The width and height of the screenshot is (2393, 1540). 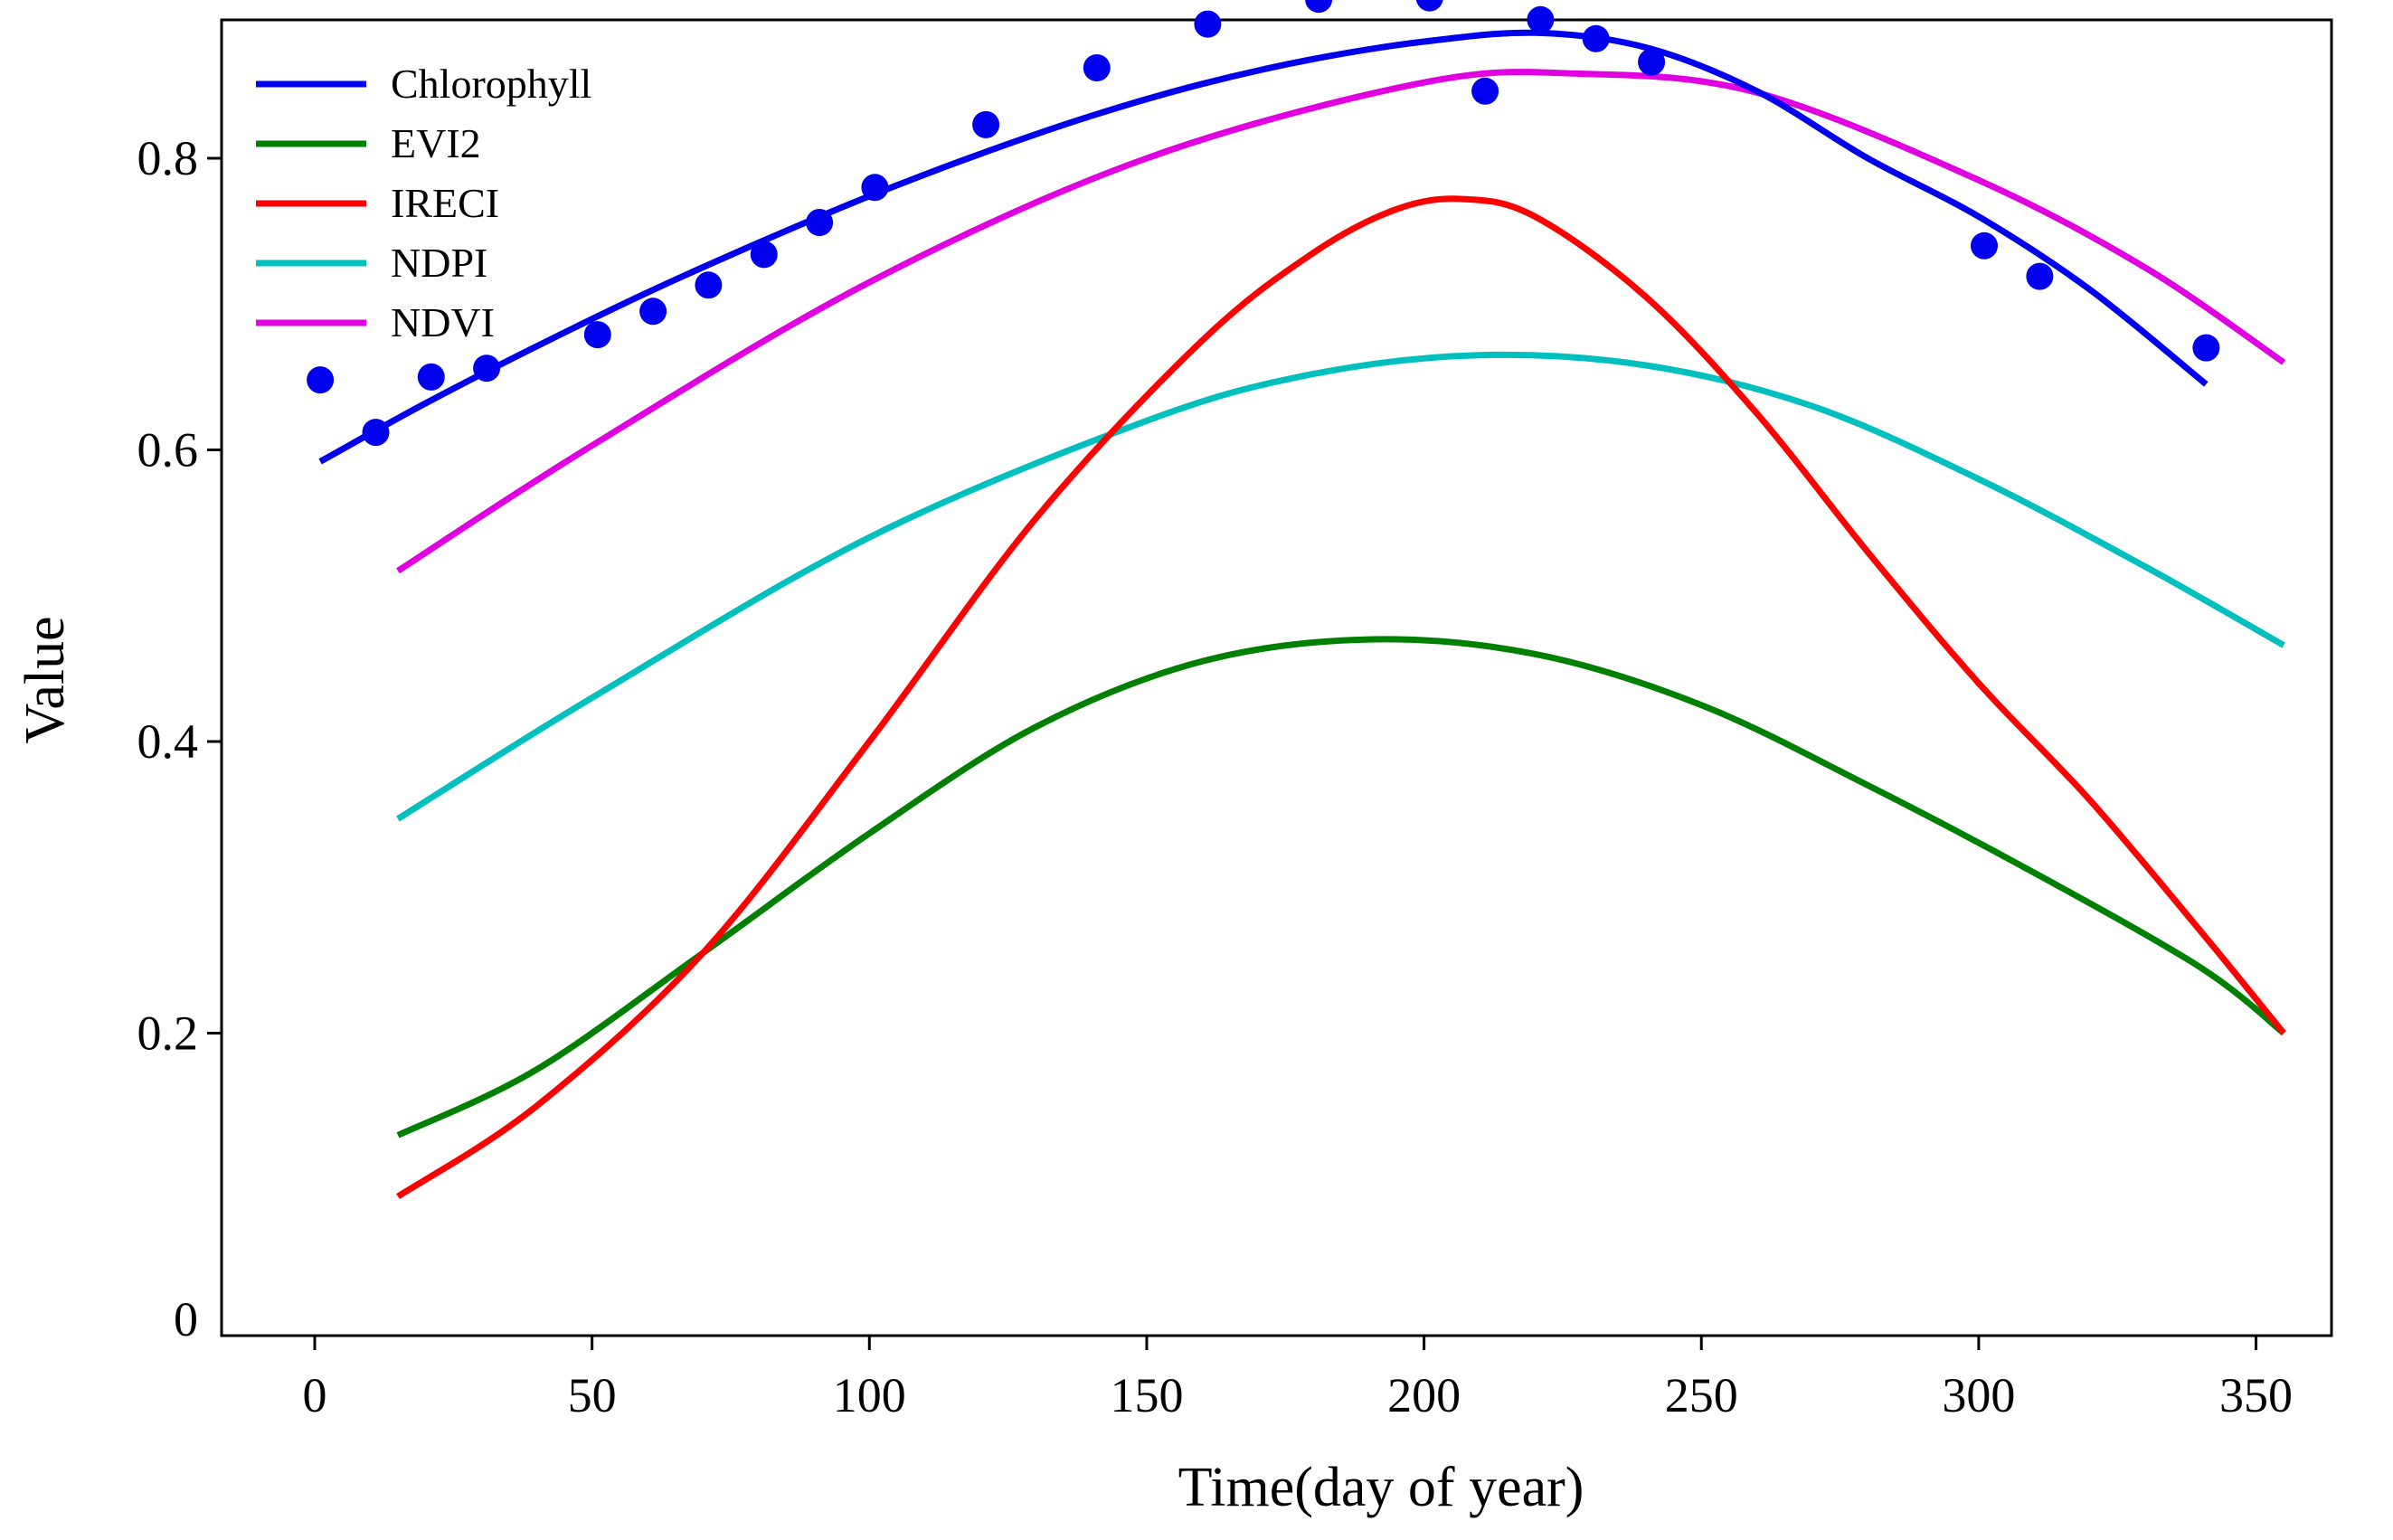 What do you see at coordinates (592, 1395) in the screenshot?
I see `x-tick-label: 50` at bounding box center [592, 1395].